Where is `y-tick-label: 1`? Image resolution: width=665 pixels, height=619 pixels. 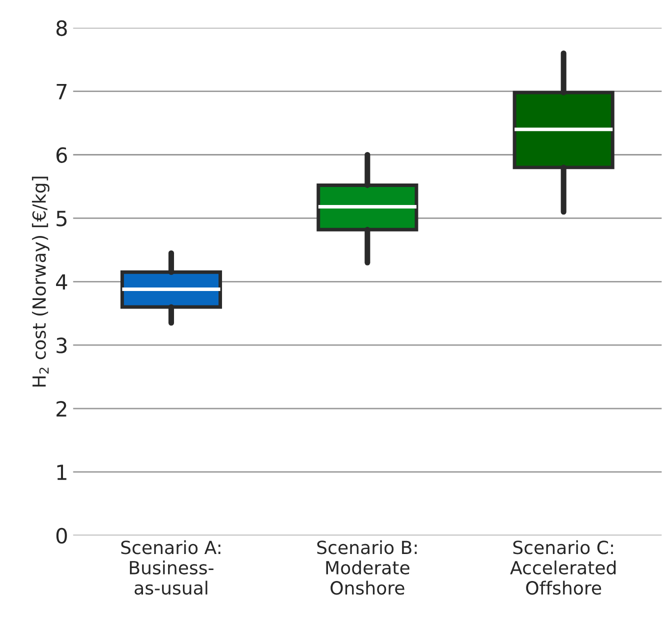
y-tick-label: 1 is located at coordinates (61, 472).